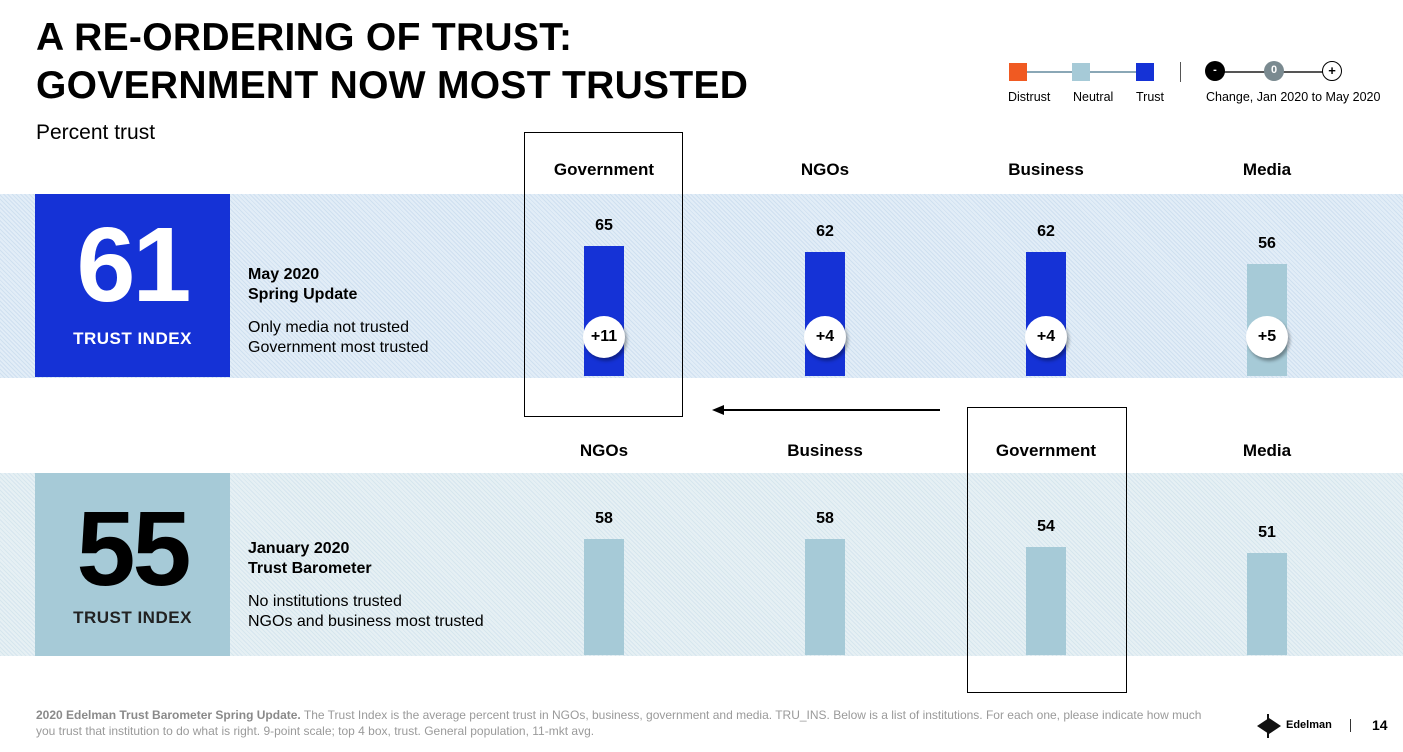 This screenshot has width=1403, height=752. What do you see at coordinates (1018, 72) in the screenshot?
I see `legend-distrust-swatch` at bounding box center [1018, 72].